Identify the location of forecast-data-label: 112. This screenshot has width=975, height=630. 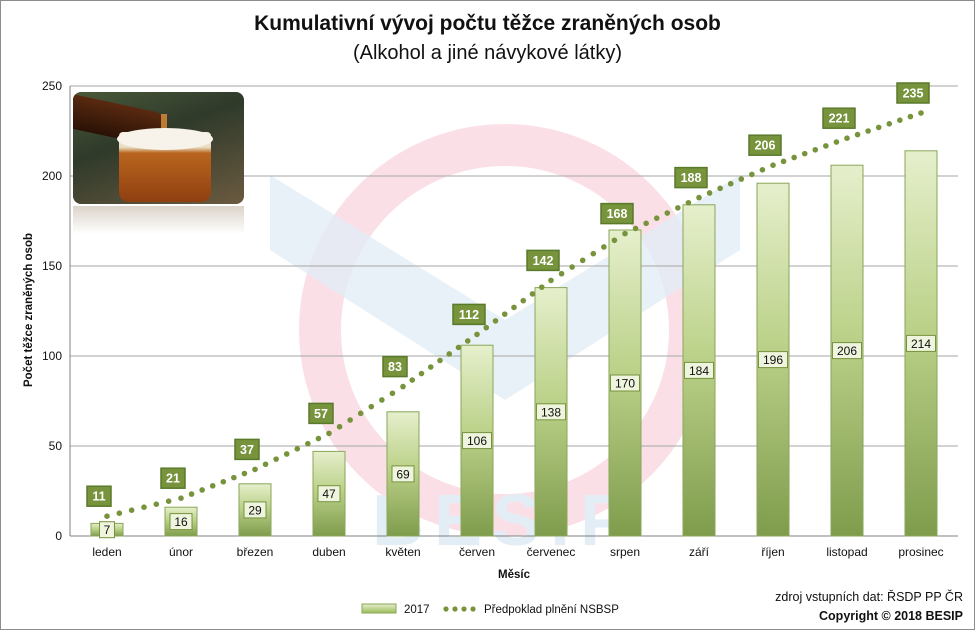
(469, 315).